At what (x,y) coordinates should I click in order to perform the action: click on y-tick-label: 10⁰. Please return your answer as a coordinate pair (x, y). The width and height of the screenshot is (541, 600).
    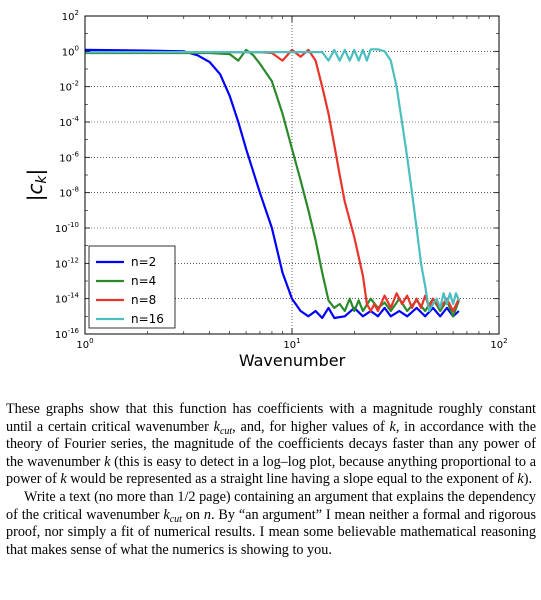
    Looking at the image, I should click on (70, 51).